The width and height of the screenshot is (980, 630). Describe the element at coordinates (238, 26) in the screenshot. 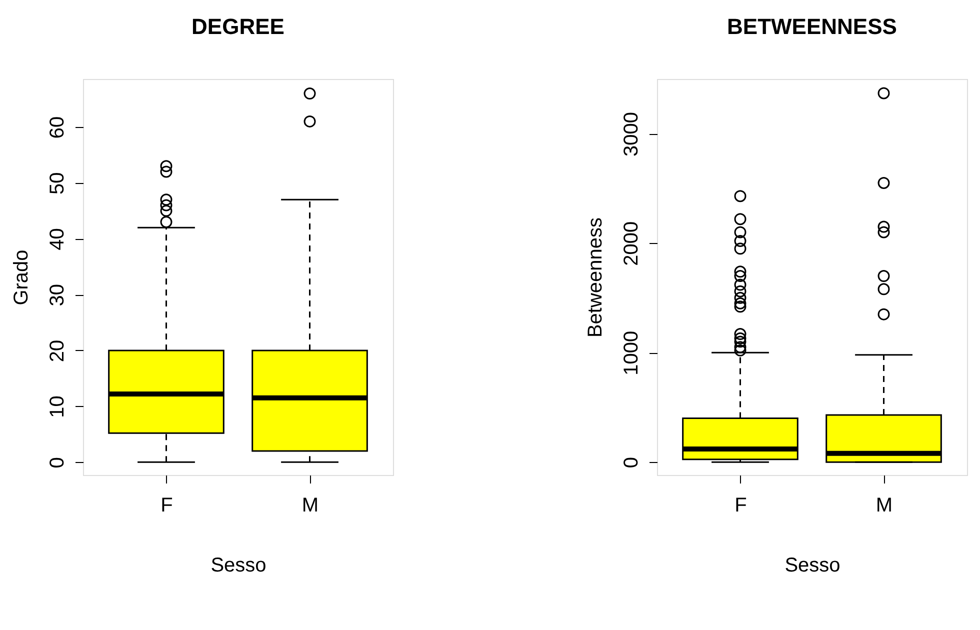

I see `chart-title: DEGREE` at that location.